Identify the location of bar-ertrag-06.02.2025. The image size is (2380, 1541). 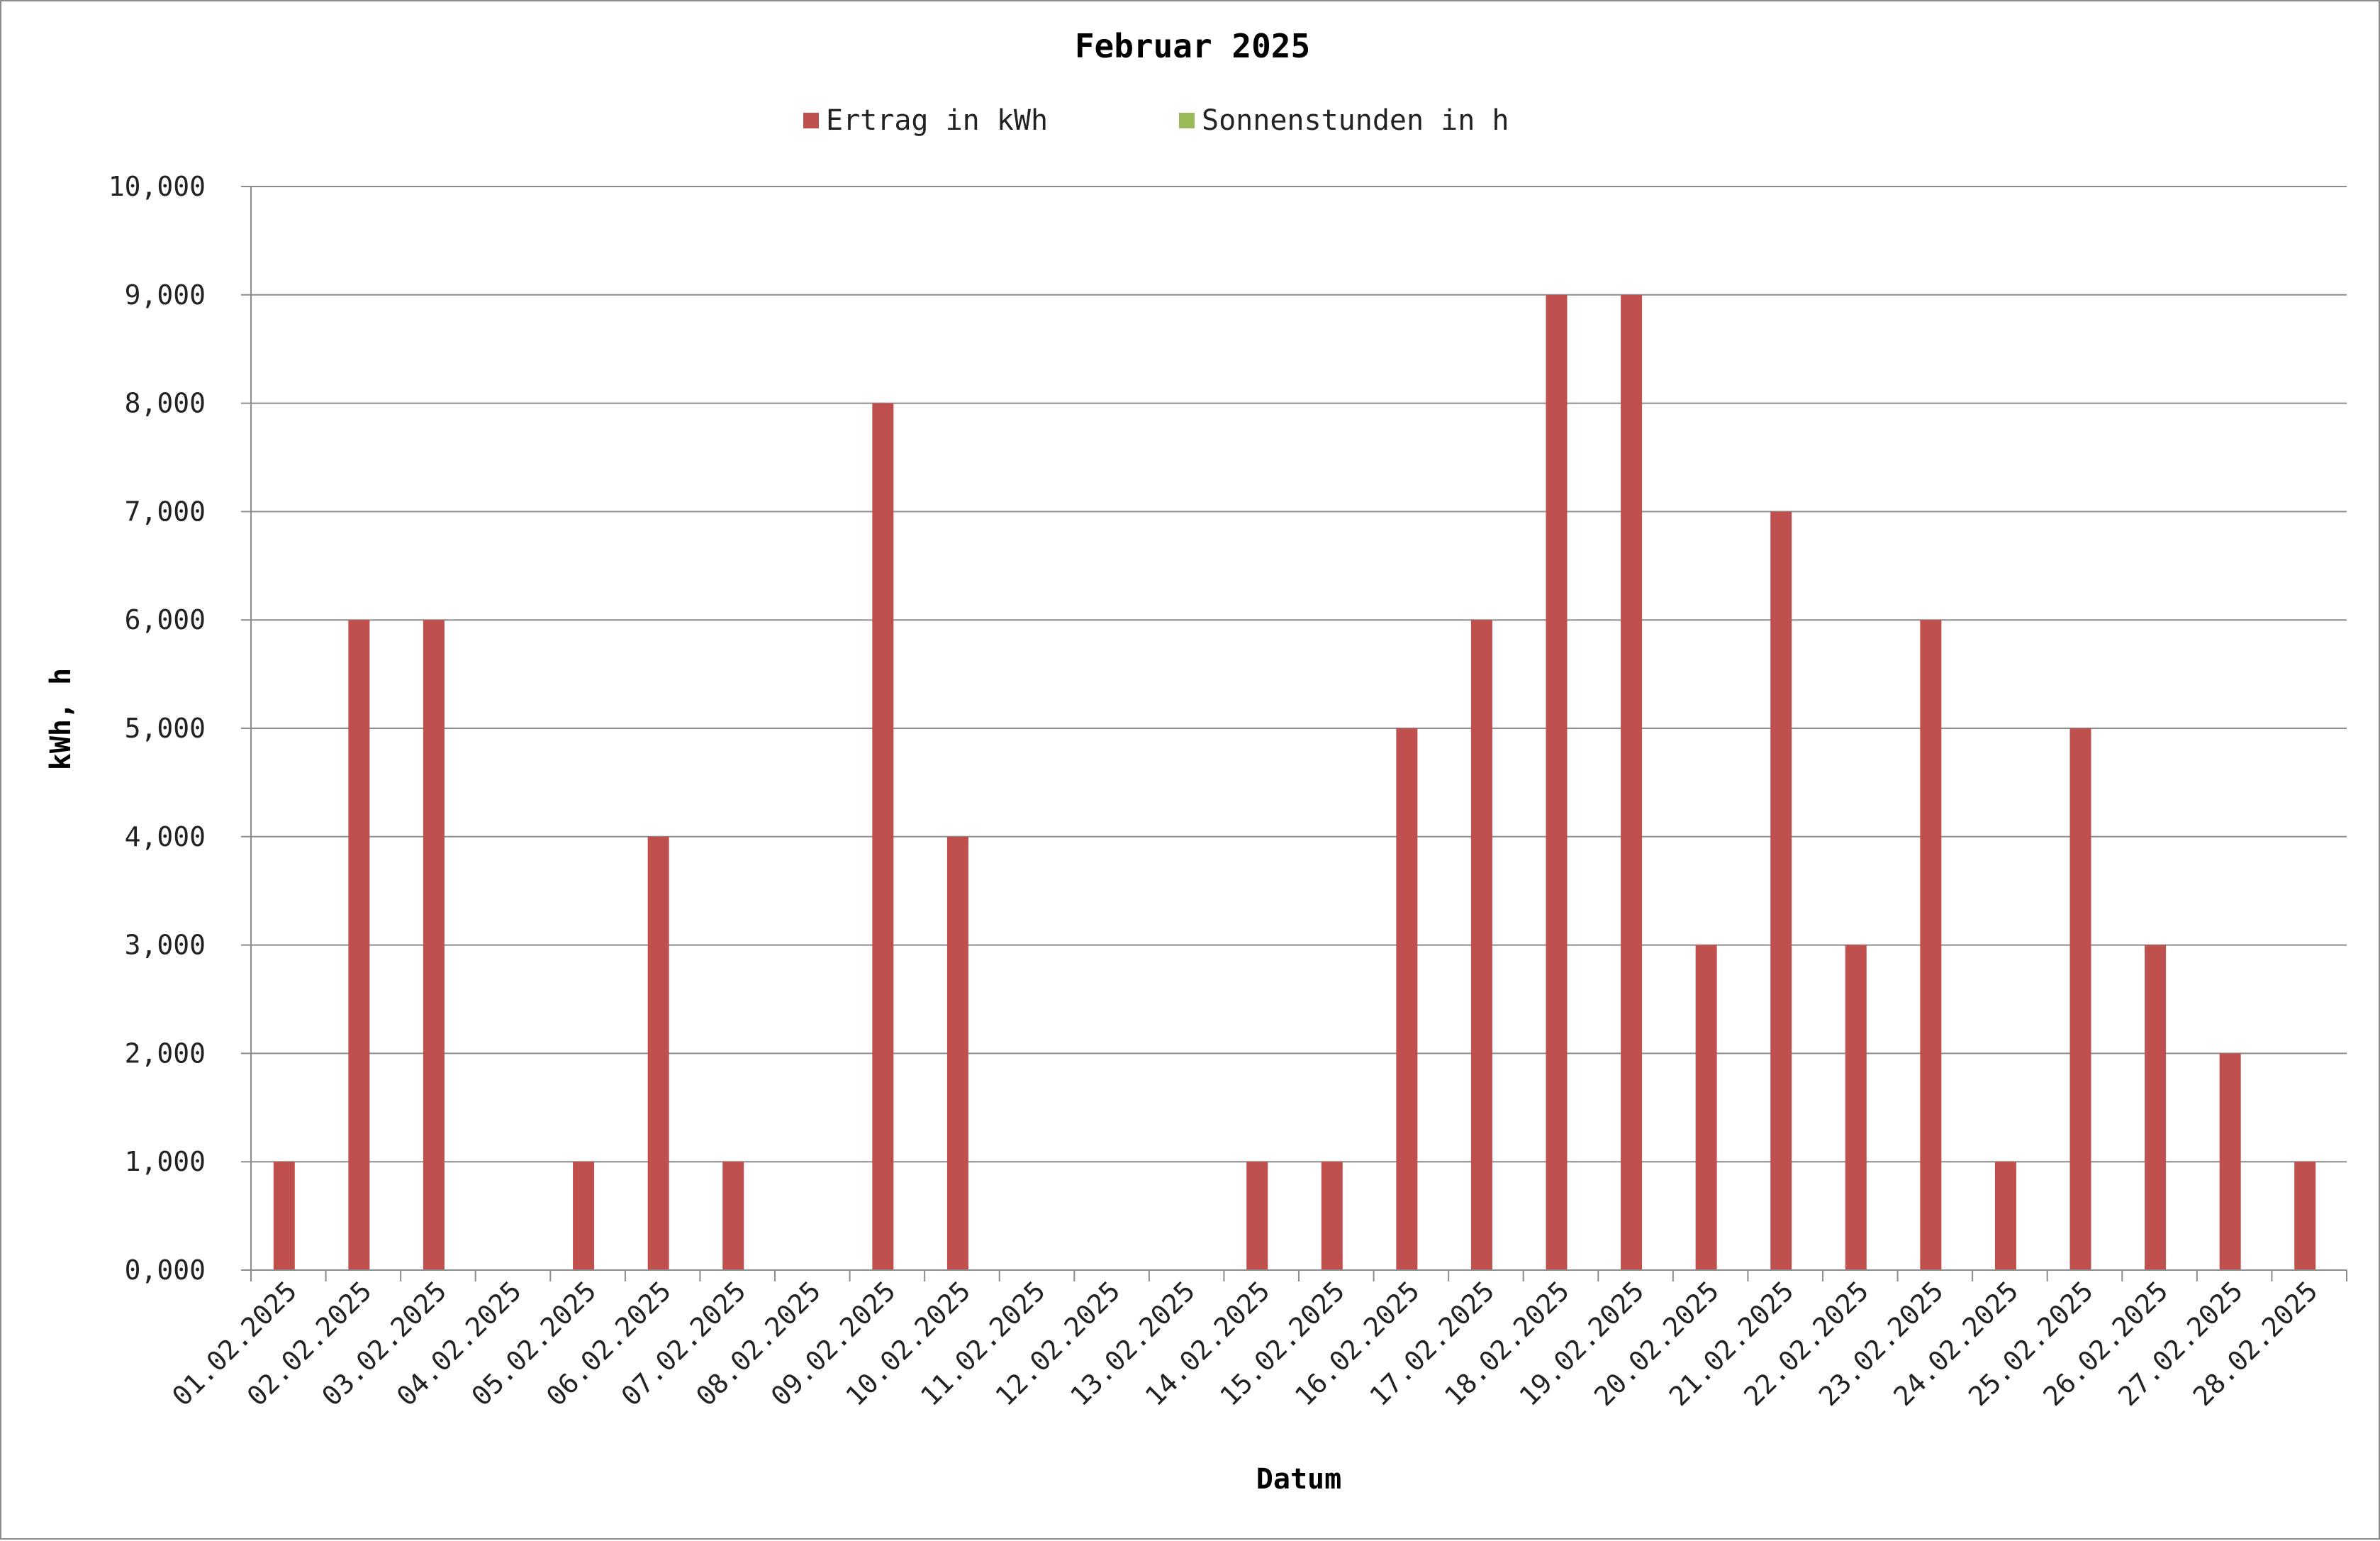
(658, 1053).